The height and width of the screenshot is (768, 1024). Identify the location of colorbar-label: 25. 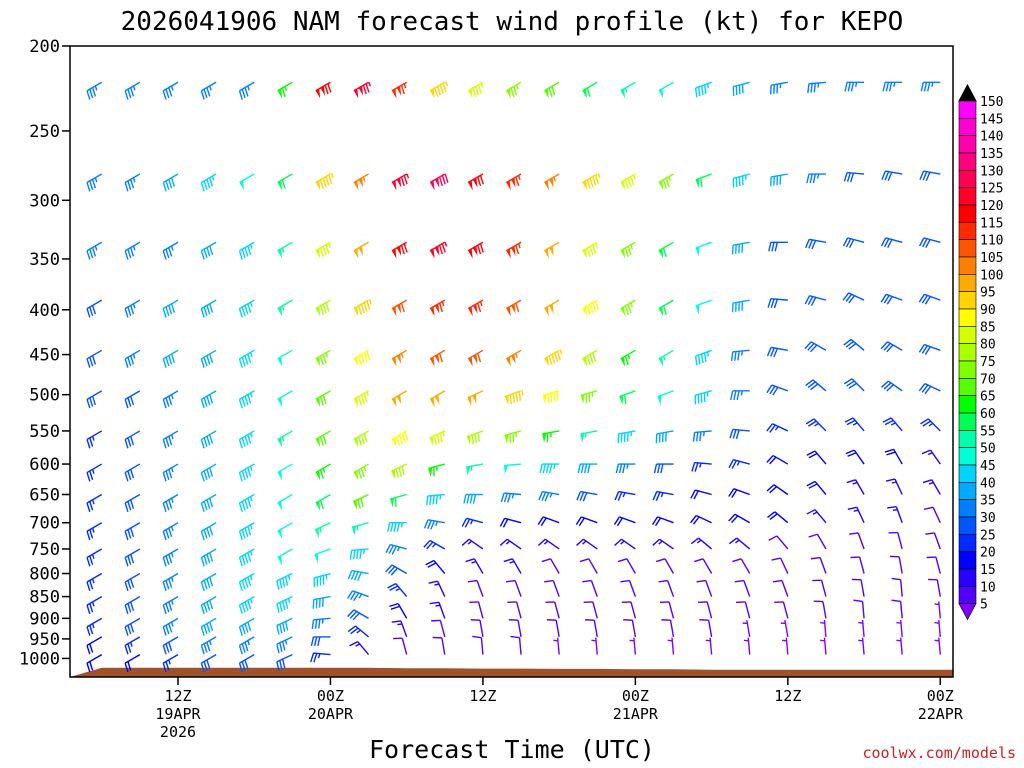
(988, 535).